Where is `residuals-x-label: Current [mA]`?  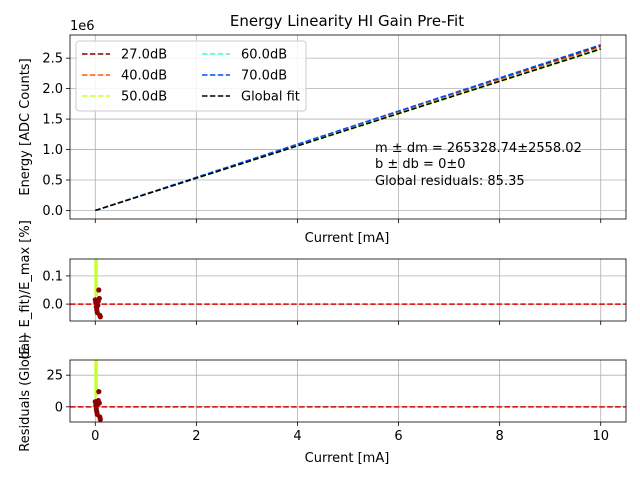
residuals-x-label: Current [mA] is located at coordinates (347, 458).